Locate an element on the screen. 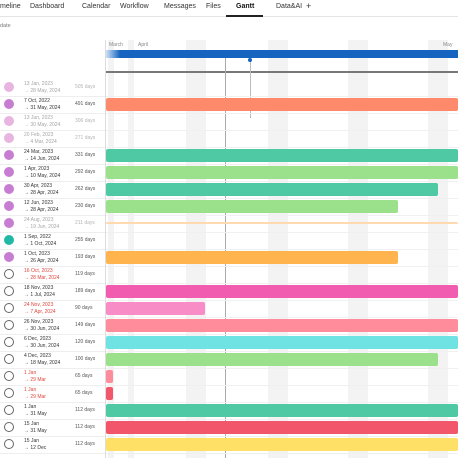 The image size is (458, 458). duration: 491 days is located at coordinates (85, 104).